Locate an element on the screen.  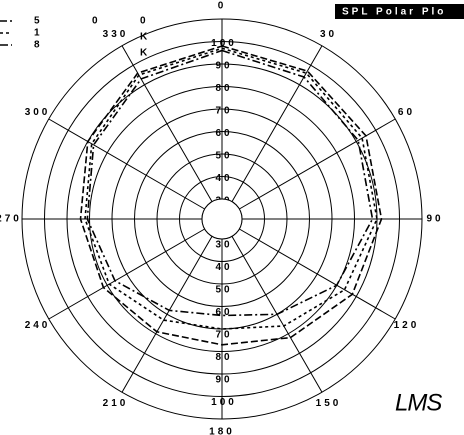
angle-label: 210 is located at coordinates (116, 403).